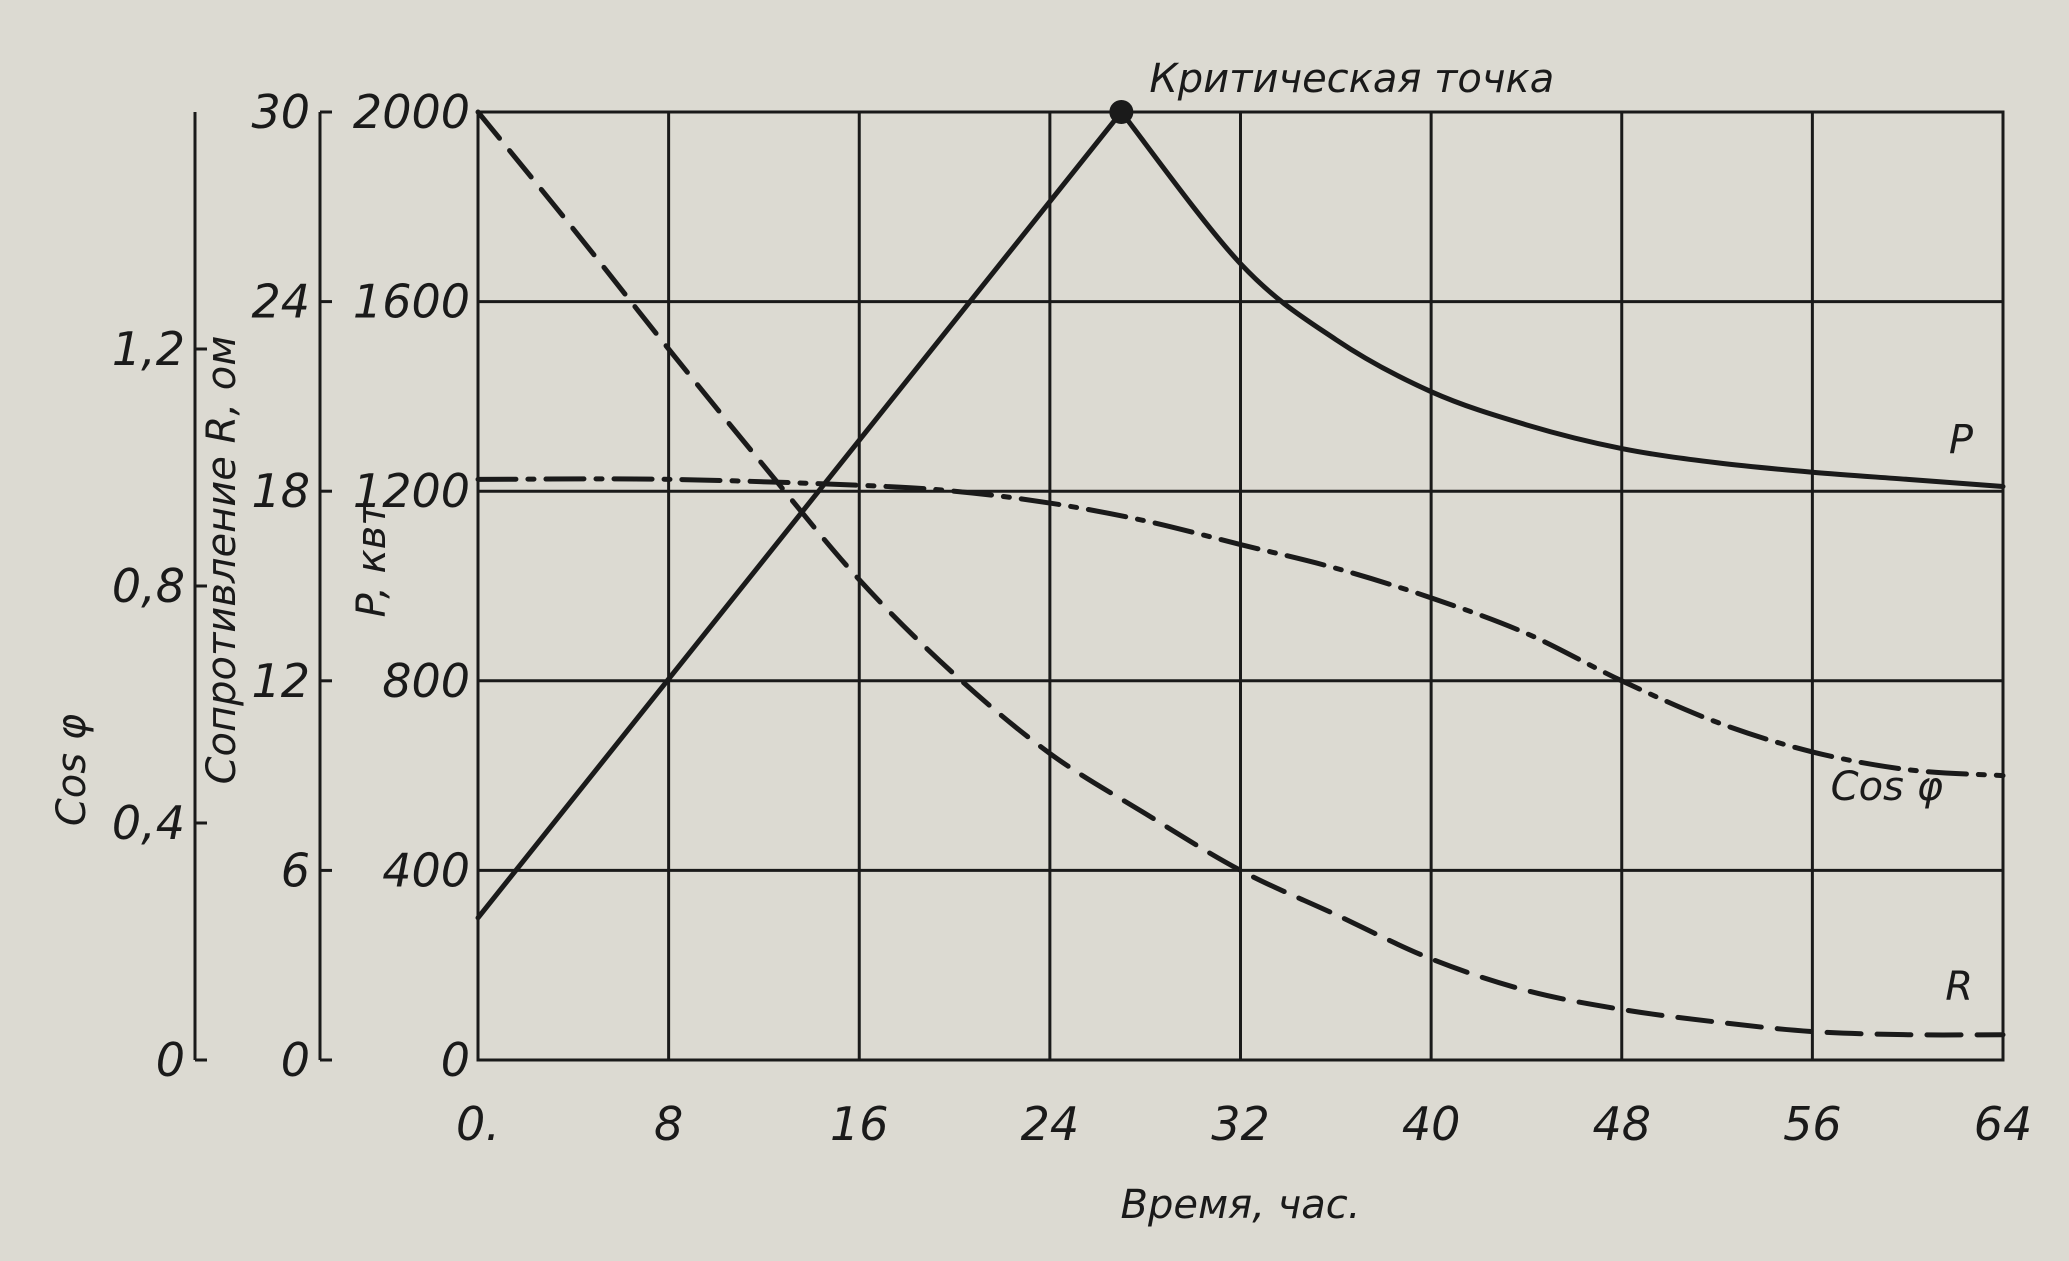 Image resolution: width=2069 pixels, height=1261 pixels. Describe the element at coordinates (222, 560) in the screenshot. I see `resistance-axis-title: Сопротивление R, ом` at that location.